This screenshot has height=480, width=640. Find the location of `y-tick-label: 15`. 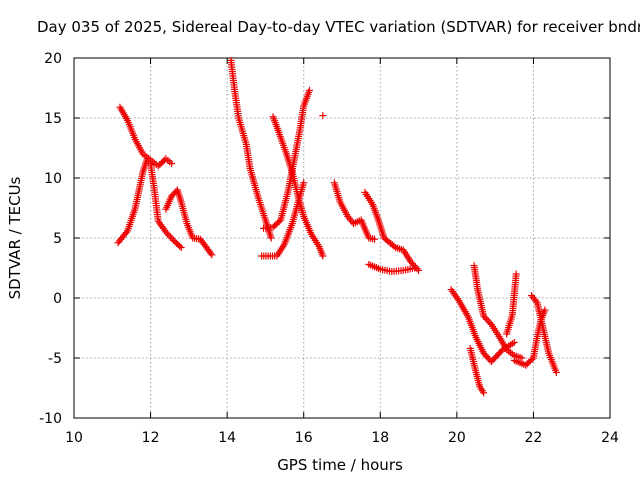

y-tick-label: 15 is located at coordinates (53, 119).